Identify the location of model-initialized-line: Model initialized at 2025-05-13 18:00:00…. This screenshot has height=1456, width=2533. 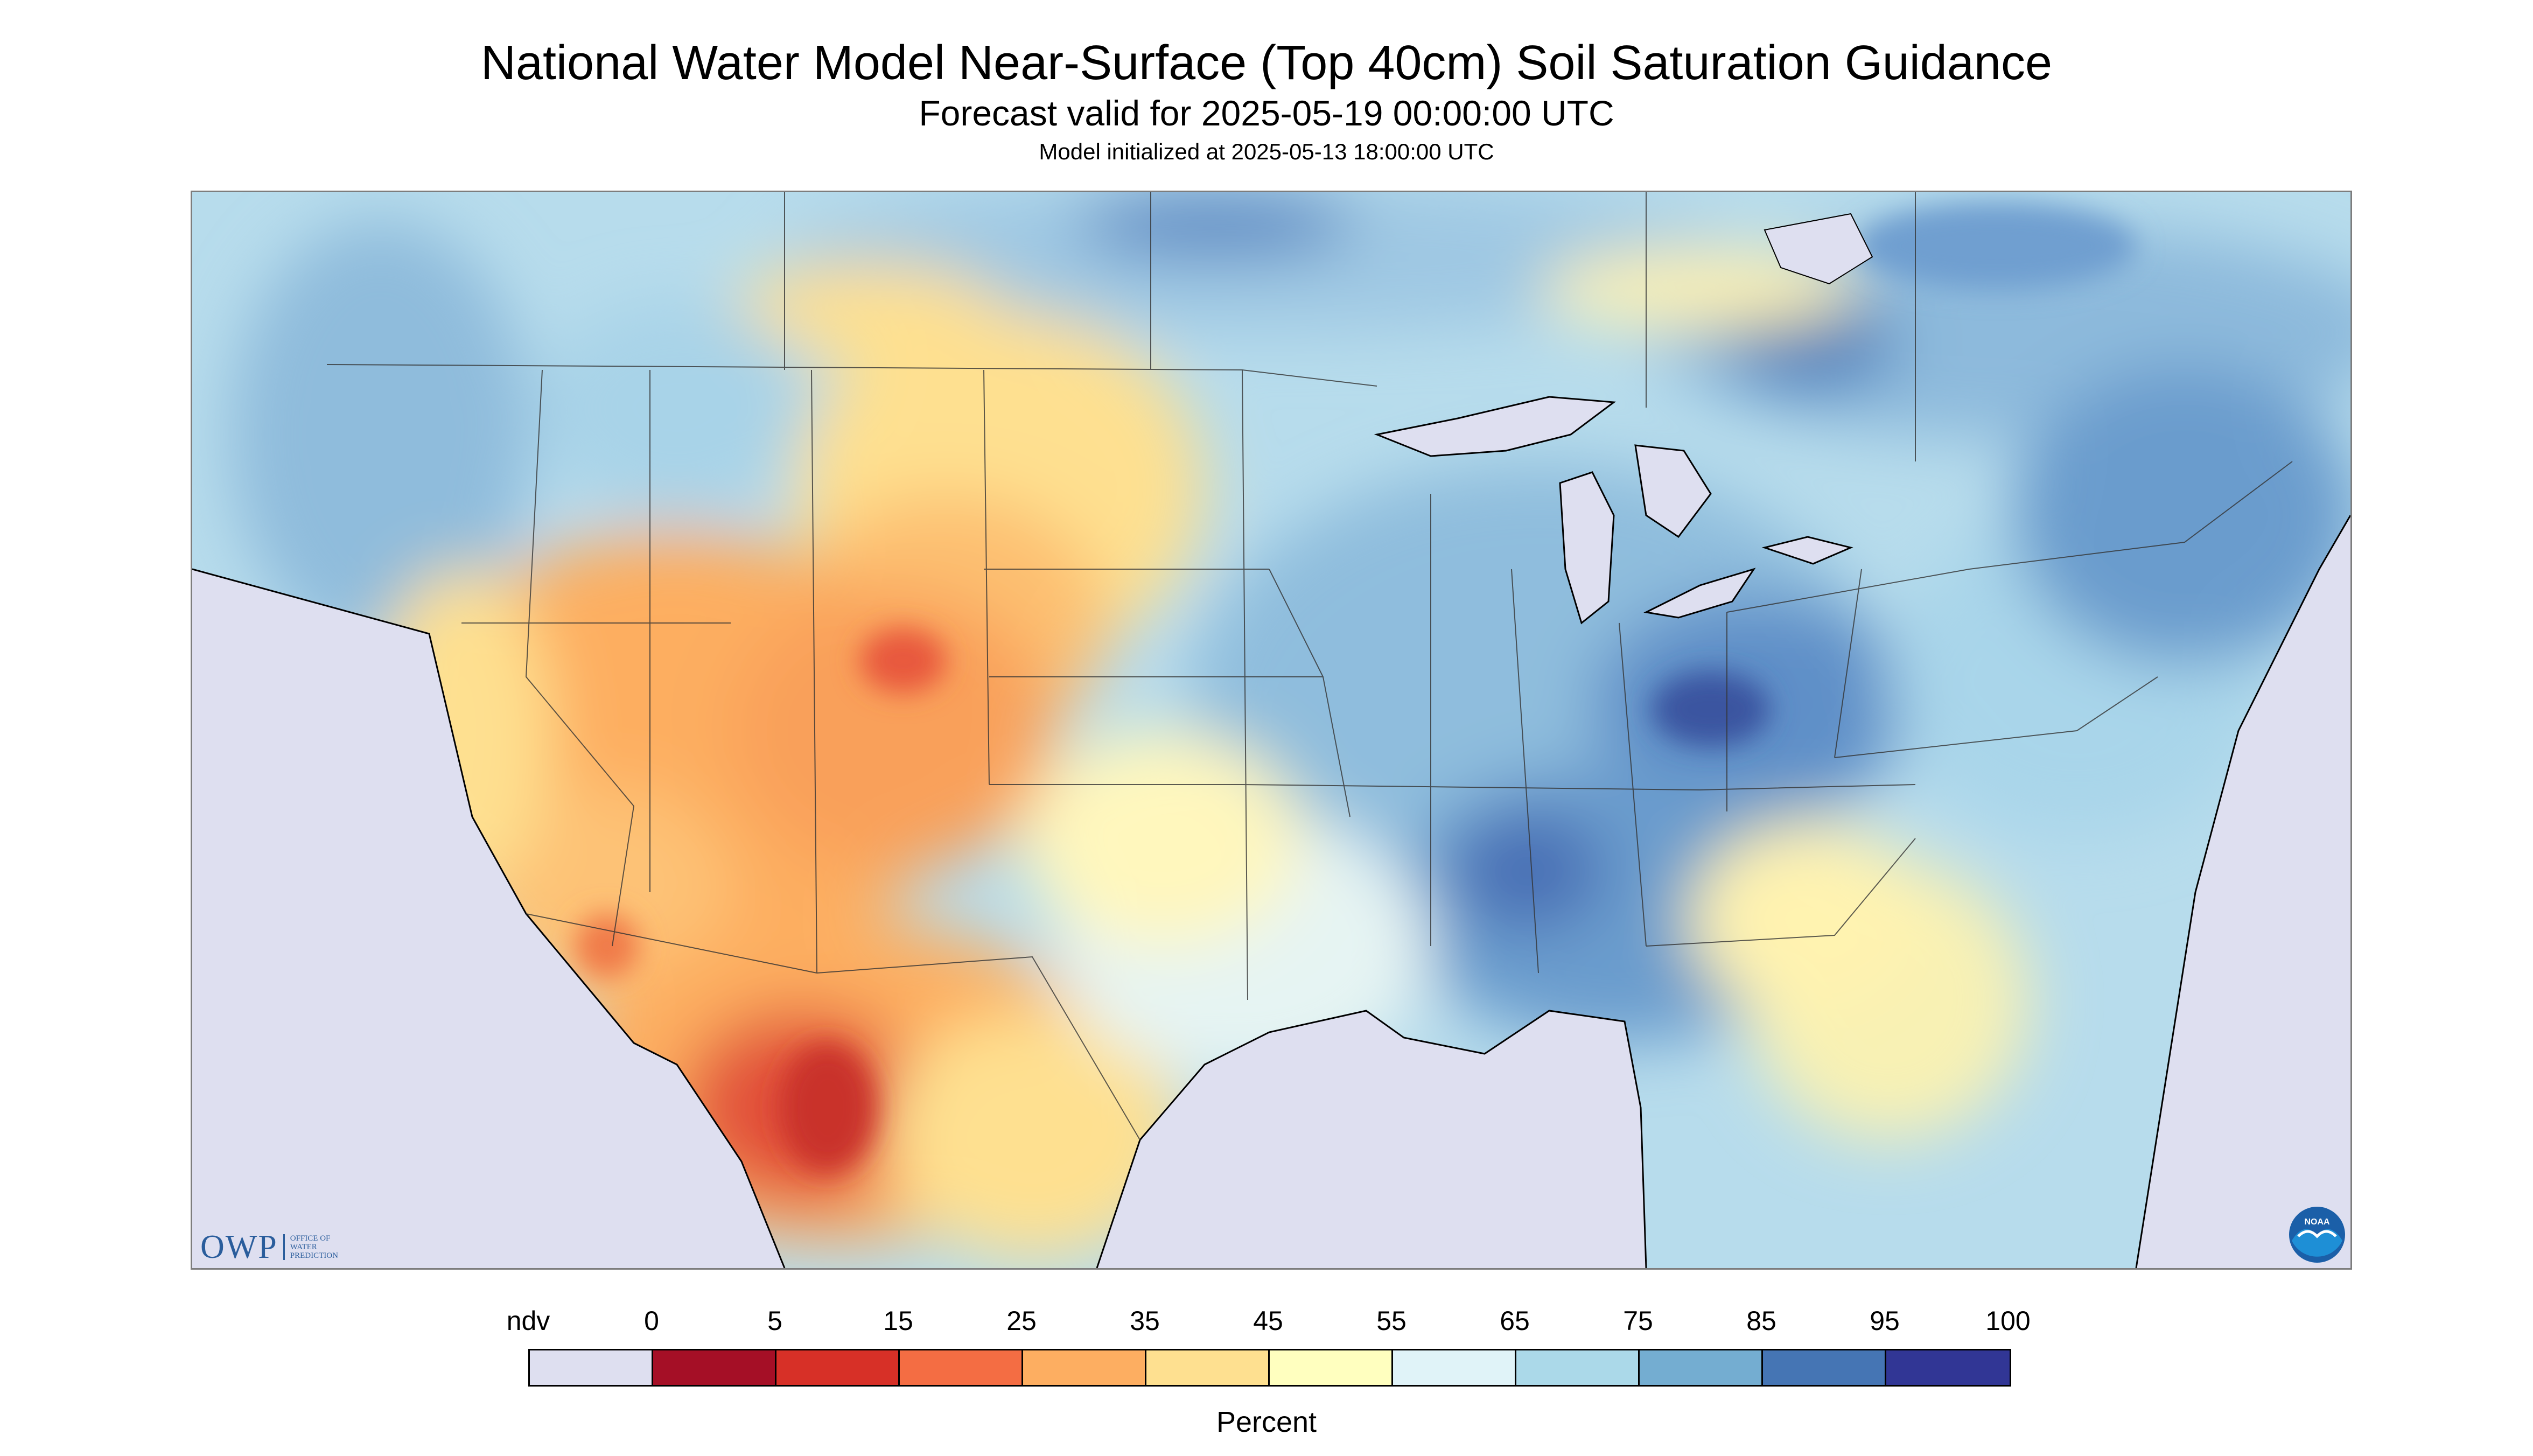
(1266, 151).